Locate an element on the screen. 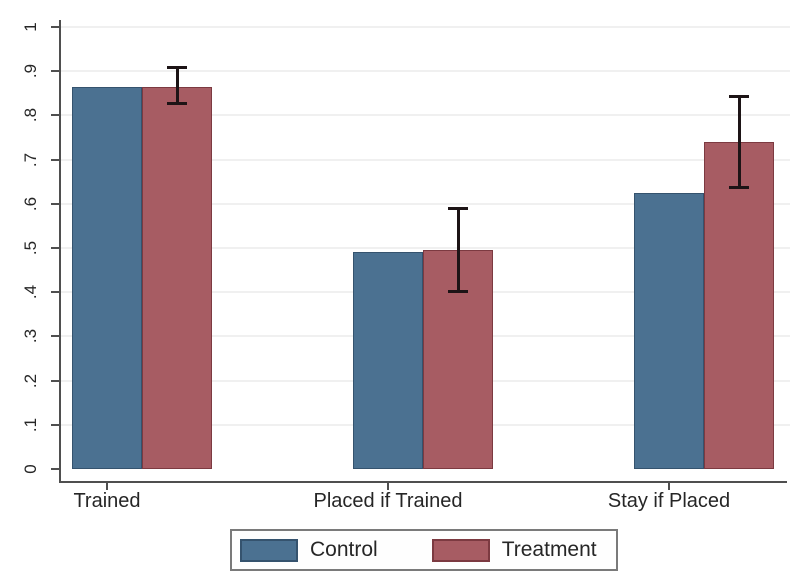 The width and height of the screenshot is (809, 578). legend-label: Treatment is located at coordinates (549, 549).